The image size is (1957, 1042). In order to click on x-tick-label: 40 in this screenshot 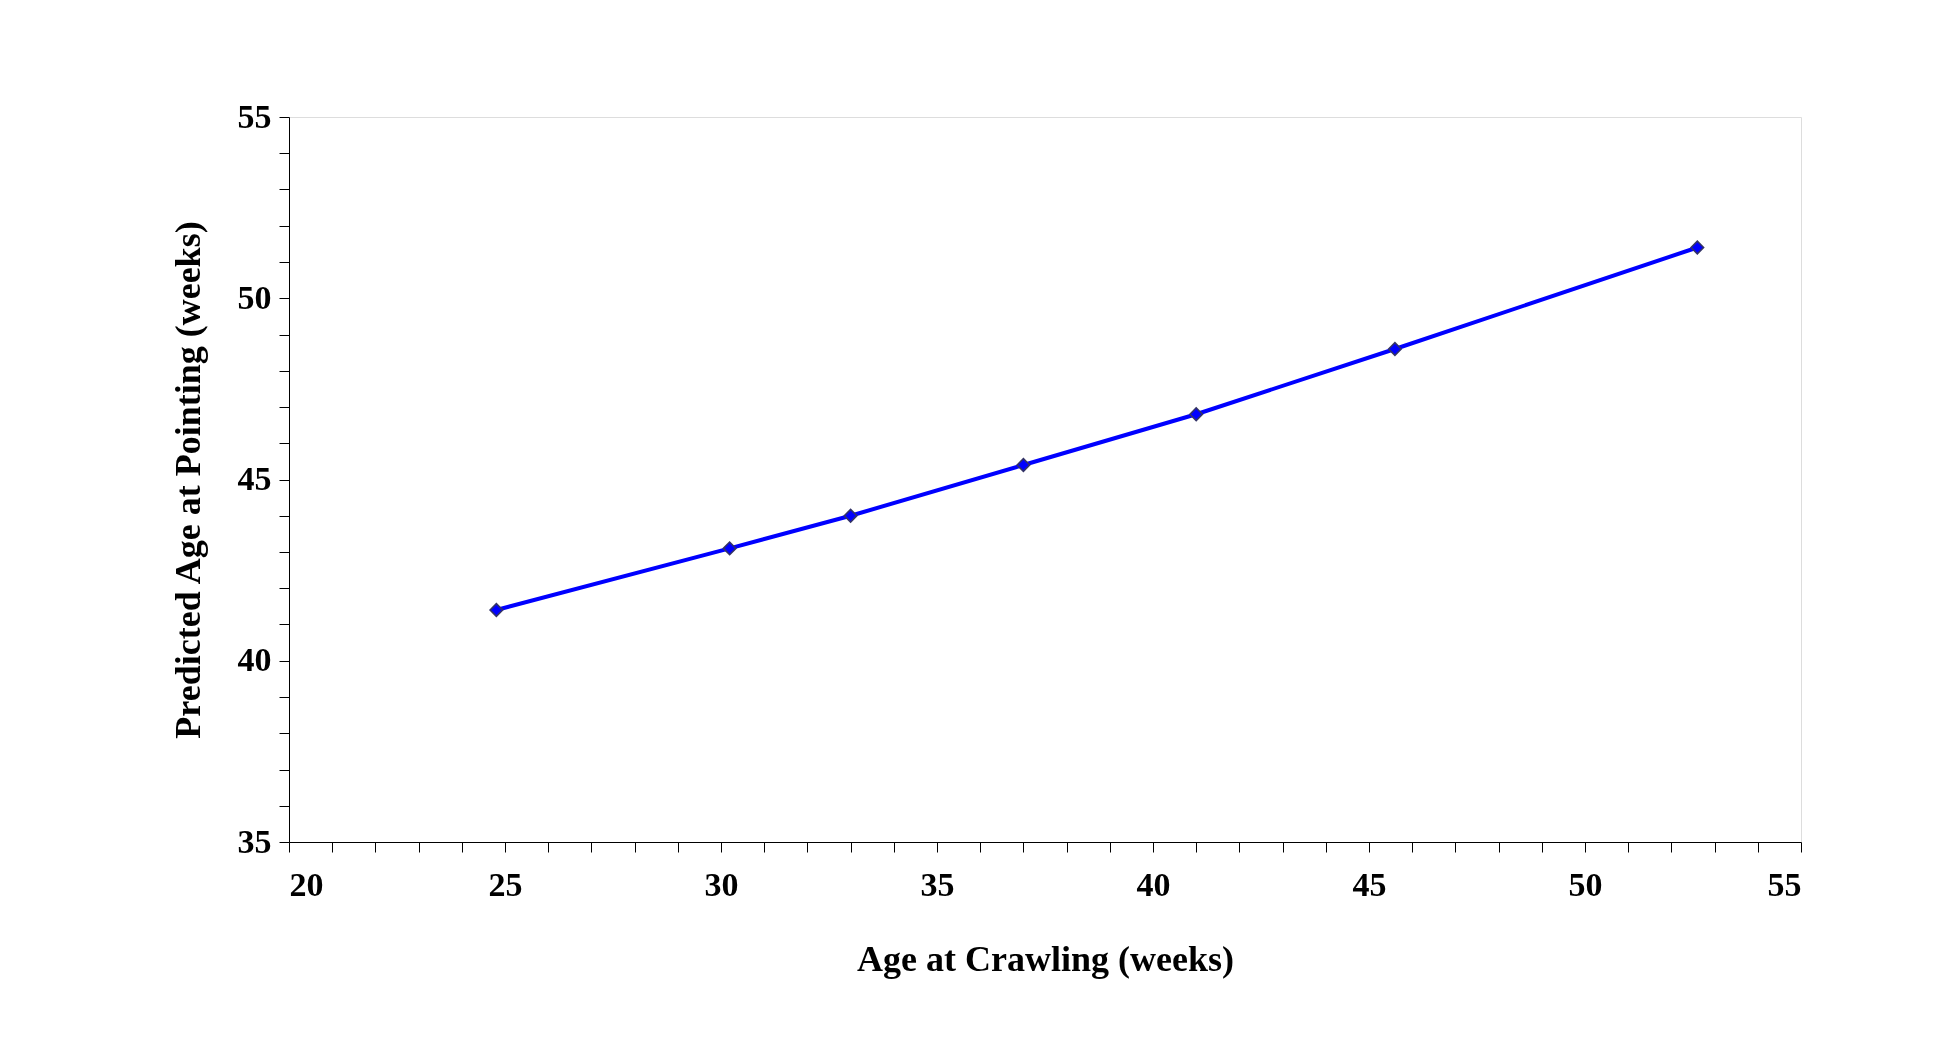, I will do `click(1153, 884)`.